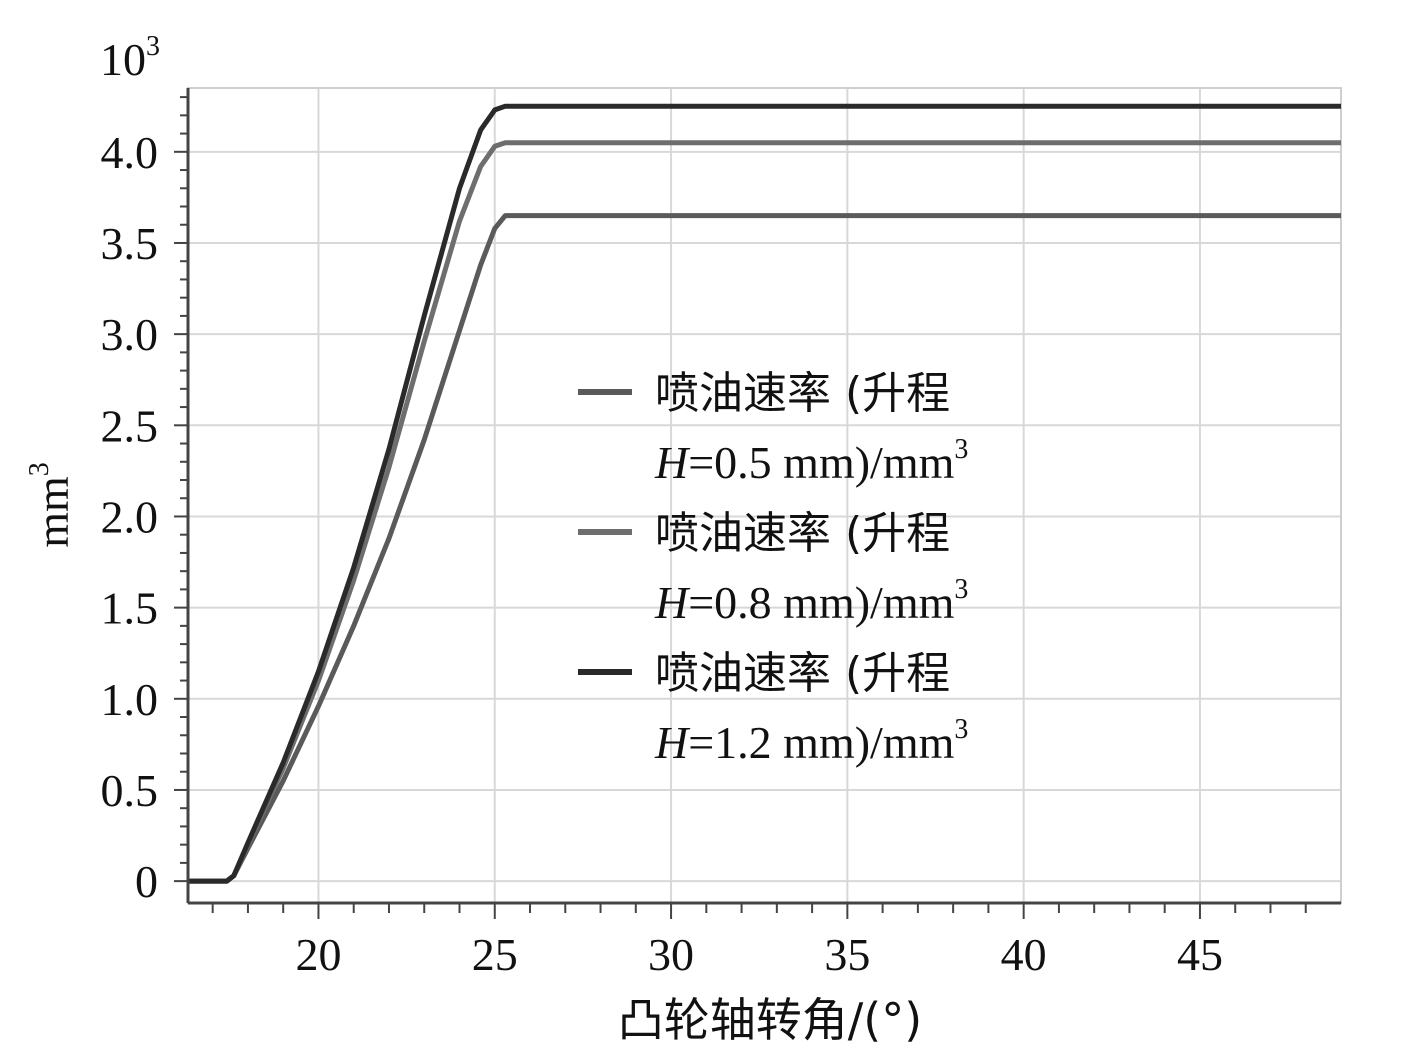 The image size is (1417, 1063). I want to click on x-tick-label: 25, so click(495, 954).